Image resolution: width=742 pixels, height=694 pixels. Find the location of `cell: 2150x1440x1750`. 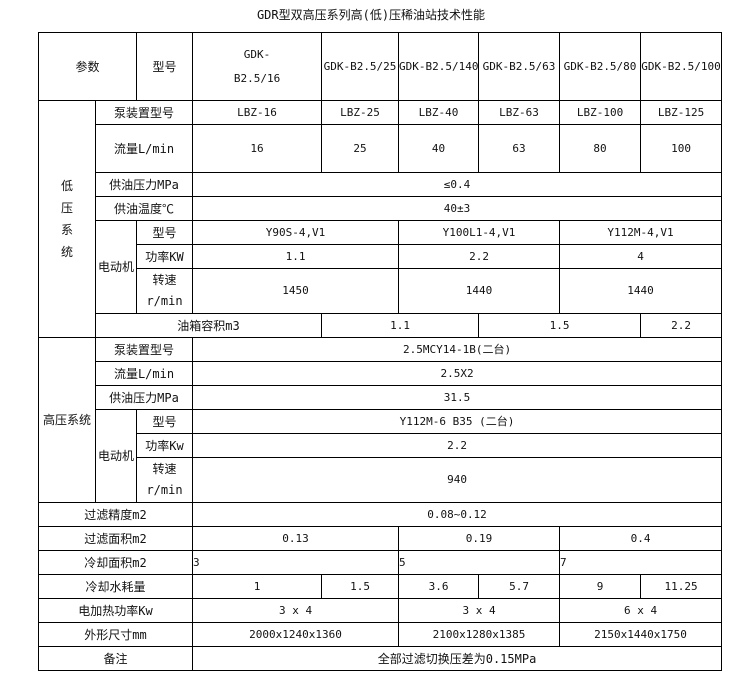

cell: 2150x1440x1750 is located at coordinates (641, 634).